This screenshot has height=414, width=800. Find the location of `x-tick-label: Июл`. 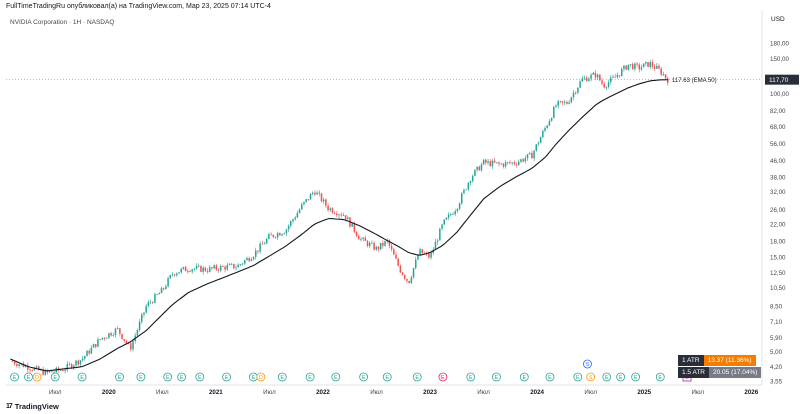

x-tick-label: Июл is located at coordinates (55, 392).